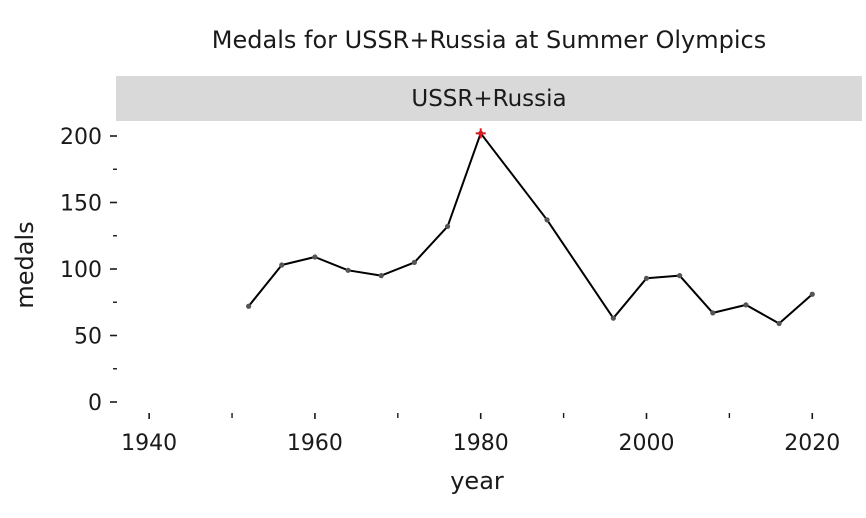 The width and height of the screenshot is (866, 518). I want to click on facet-strip: USSR+Russia, so click(489, 98).